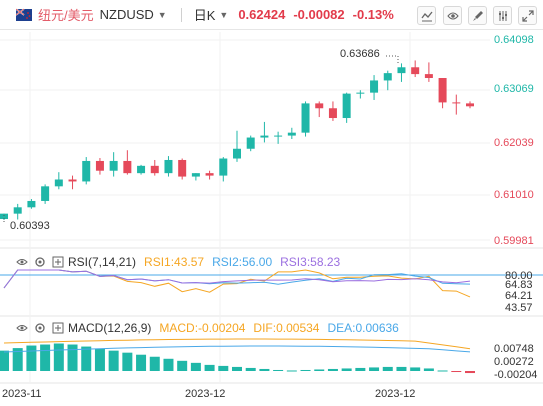 This screenshot has width=543, height=406. Describe the element at coordinates (514, 195) in the screenshot. I see `y-tick: 0.61010` at that location.